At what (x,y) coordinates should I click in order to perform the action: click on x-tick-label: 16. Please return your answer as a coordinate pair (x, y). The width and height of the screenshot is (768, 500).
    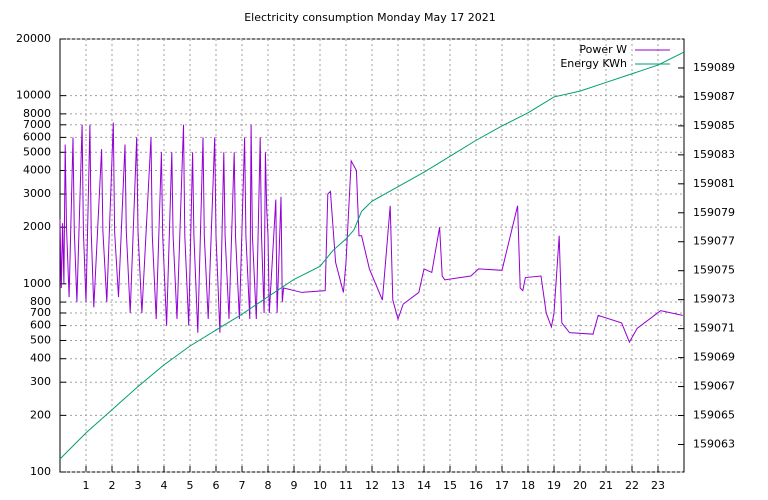
    Looking at the image, I should click on (476, 485).